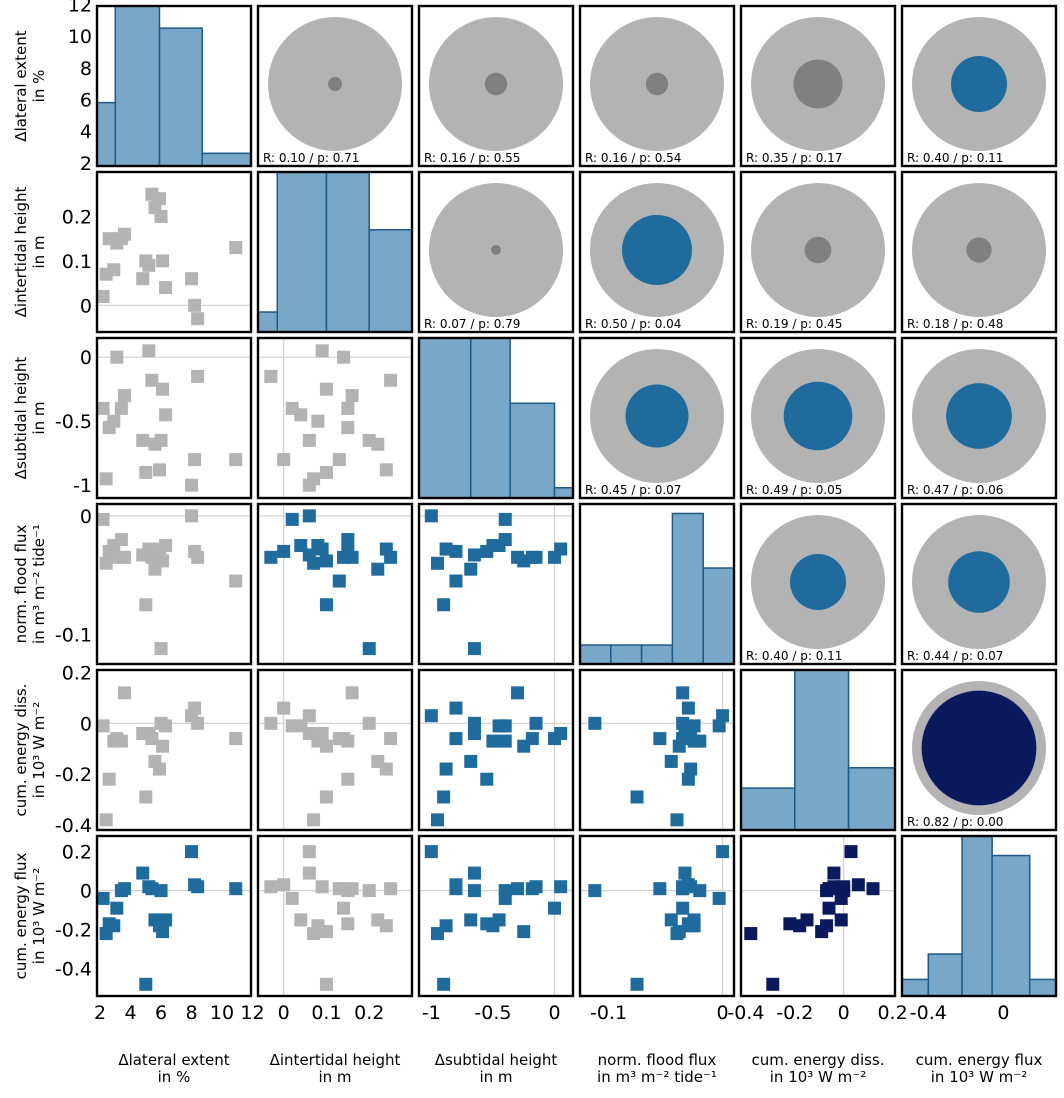 This screenshot has height=1098, width=1064. Describe the element at coordinates (80, 37) in the screenshot. I see `y-tick-label: 10` at that location.